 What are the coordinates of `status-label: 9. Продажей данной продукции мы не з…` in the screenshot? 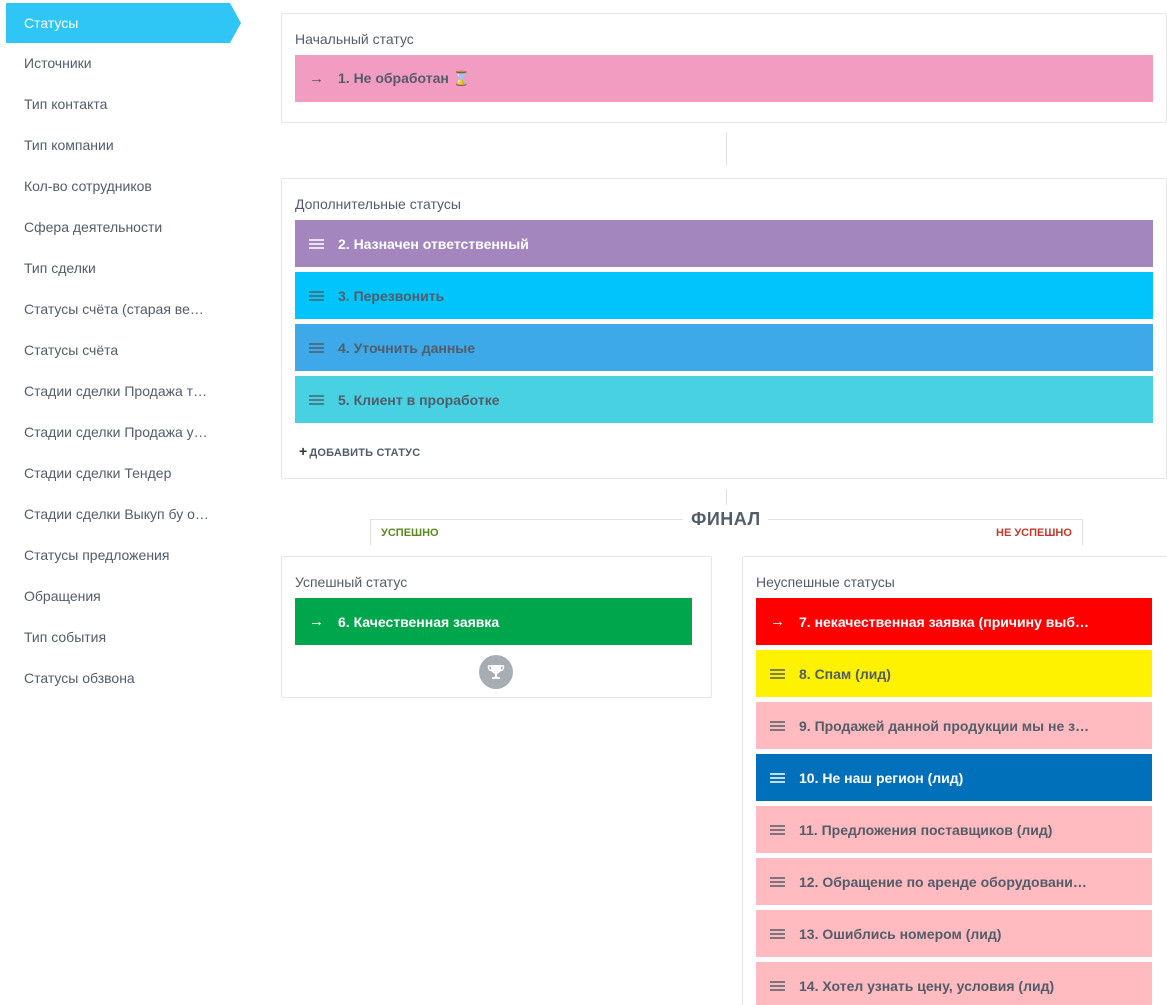 It's located at (944, 725).